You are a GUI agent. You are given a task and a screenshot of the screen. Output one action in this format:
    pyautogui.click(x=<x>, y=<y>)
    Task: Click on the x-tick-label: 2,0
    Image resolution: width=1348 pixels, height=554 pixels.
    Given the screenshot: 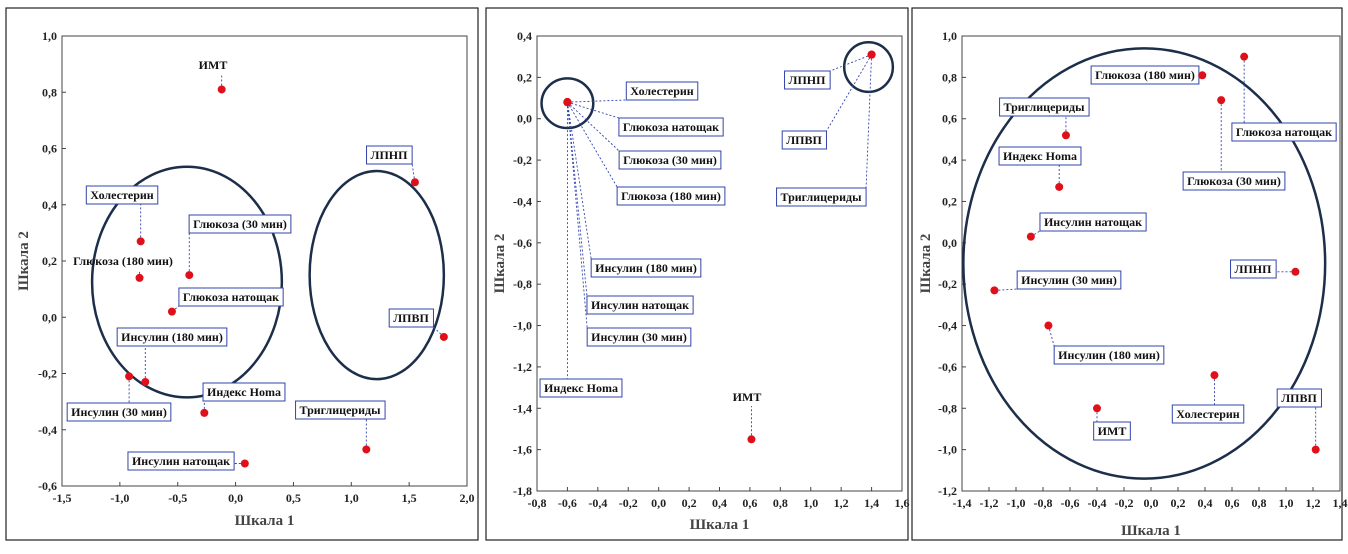 What is the action you would take?
    pyautogui.click(x=467, y=498)
    